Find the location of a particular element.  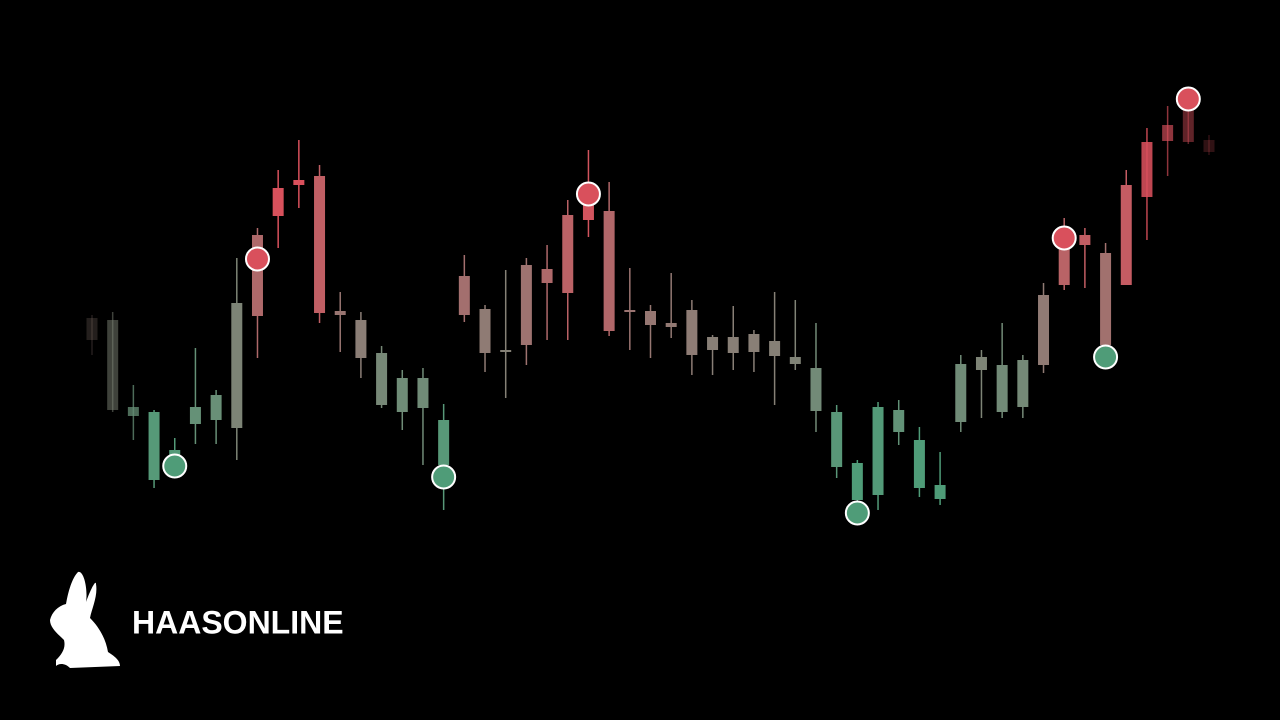

logo: HAASONLINE is located at coordinates (197, 619).